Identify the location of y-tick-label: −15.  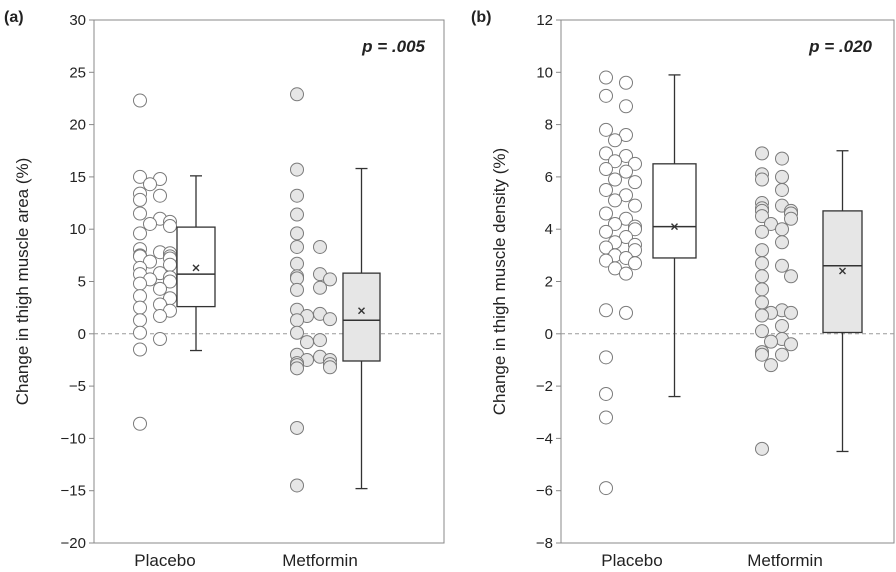
(73, 491).